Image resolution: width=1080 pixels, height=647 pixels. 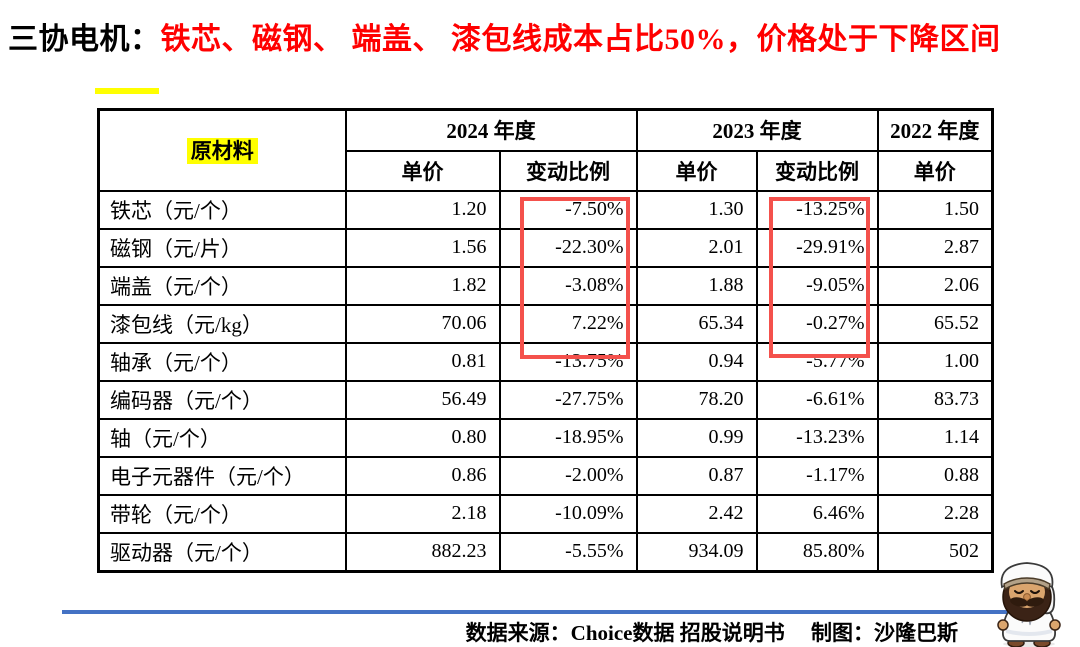 I want to click on table-row: 轴（元/个） 0.80 -18.95% 0.99 -13.23% 1.14, so click(x=545, y=437).